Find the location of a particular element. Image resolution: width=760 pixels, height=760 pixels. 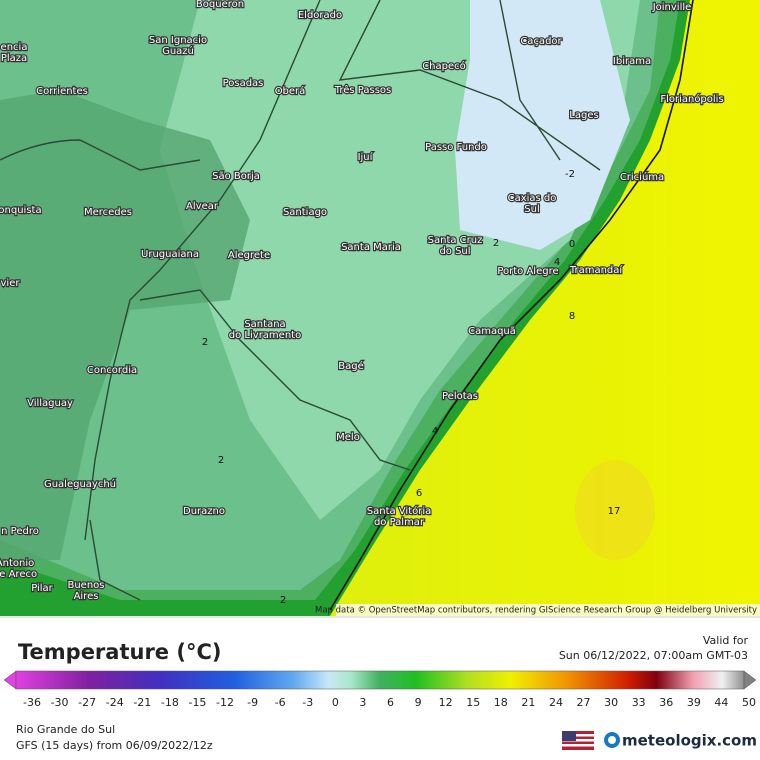

city-label: Ibirama is located at coordinates (632, 61).